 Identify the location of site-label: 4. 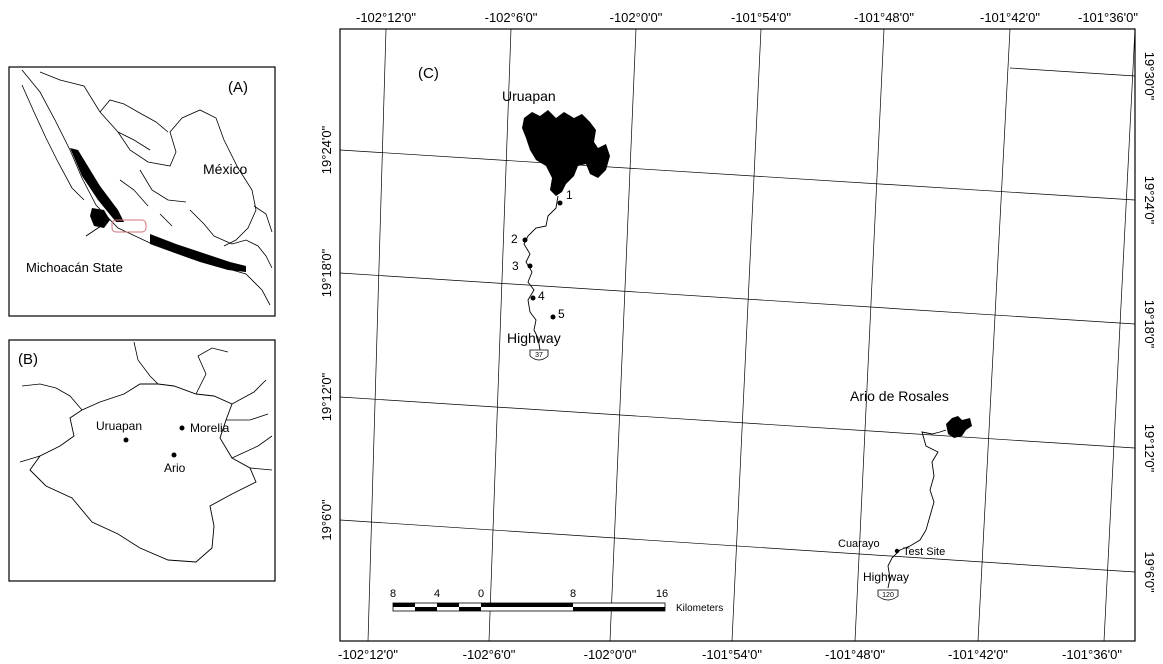
(541, 296).